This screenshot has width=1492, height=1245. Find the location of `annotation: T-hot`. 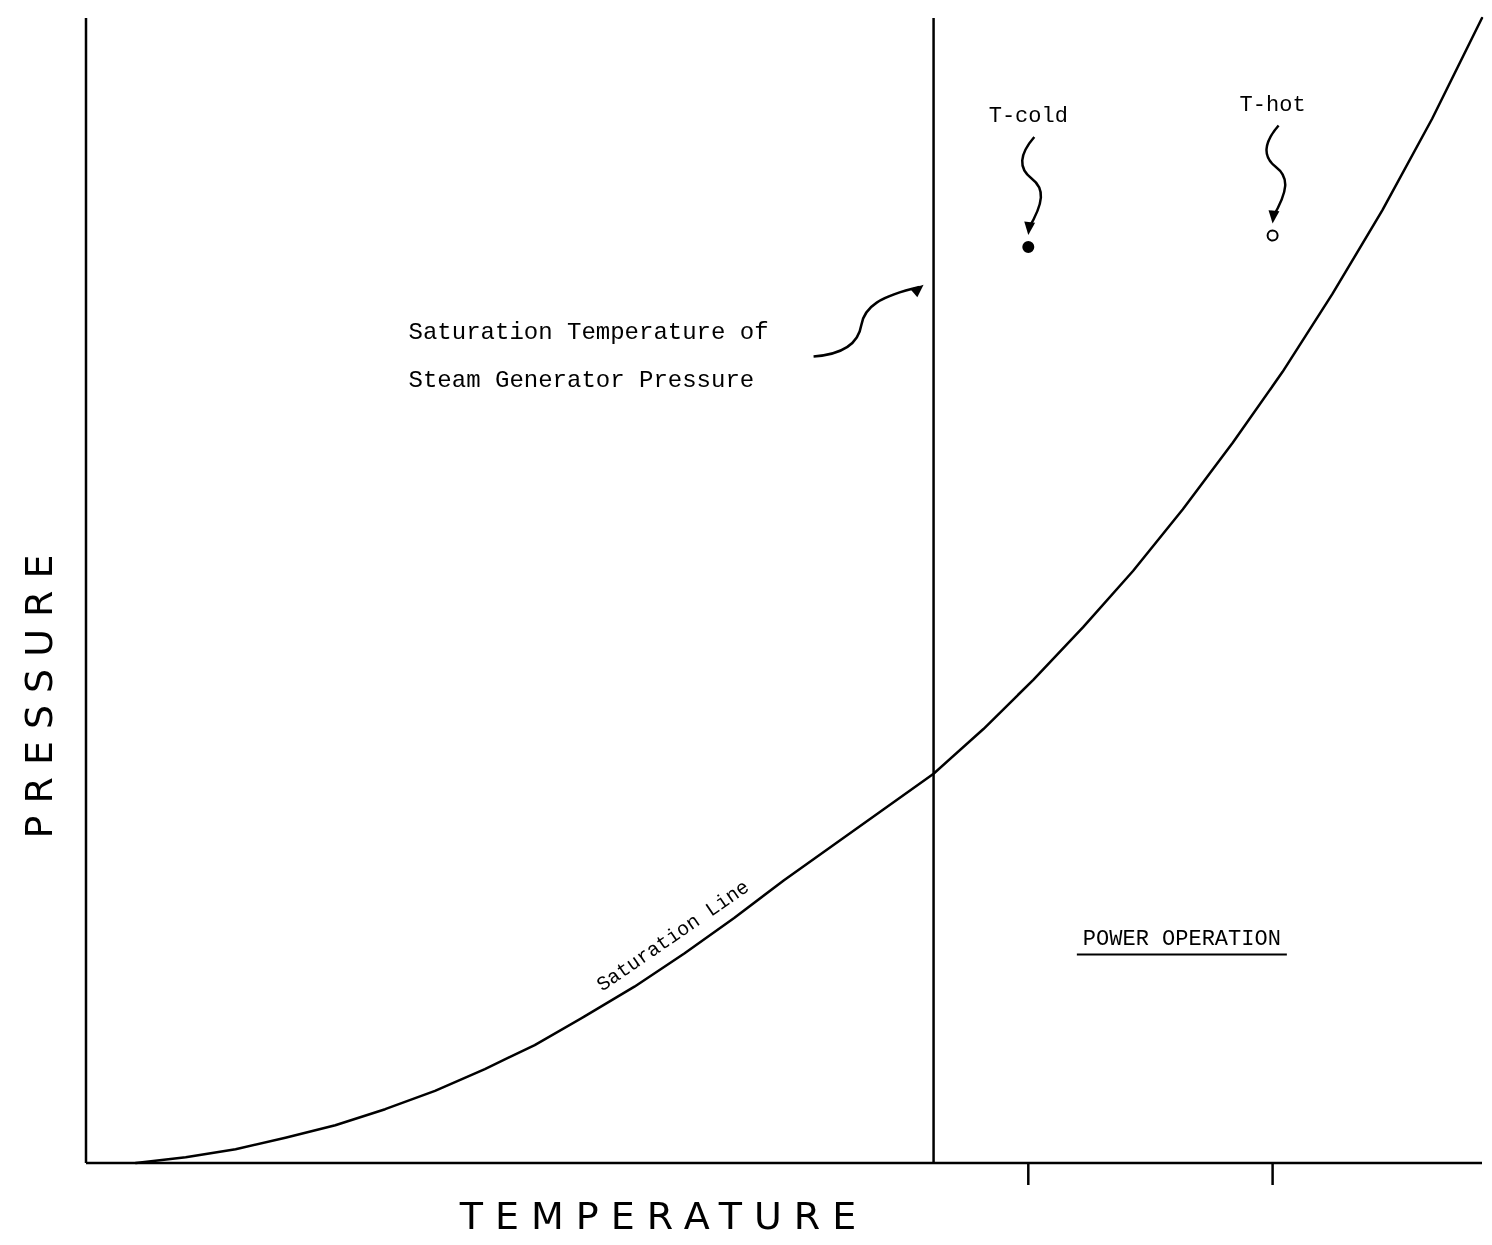

annotation: T-hot is located at coordinates (1272, 105).